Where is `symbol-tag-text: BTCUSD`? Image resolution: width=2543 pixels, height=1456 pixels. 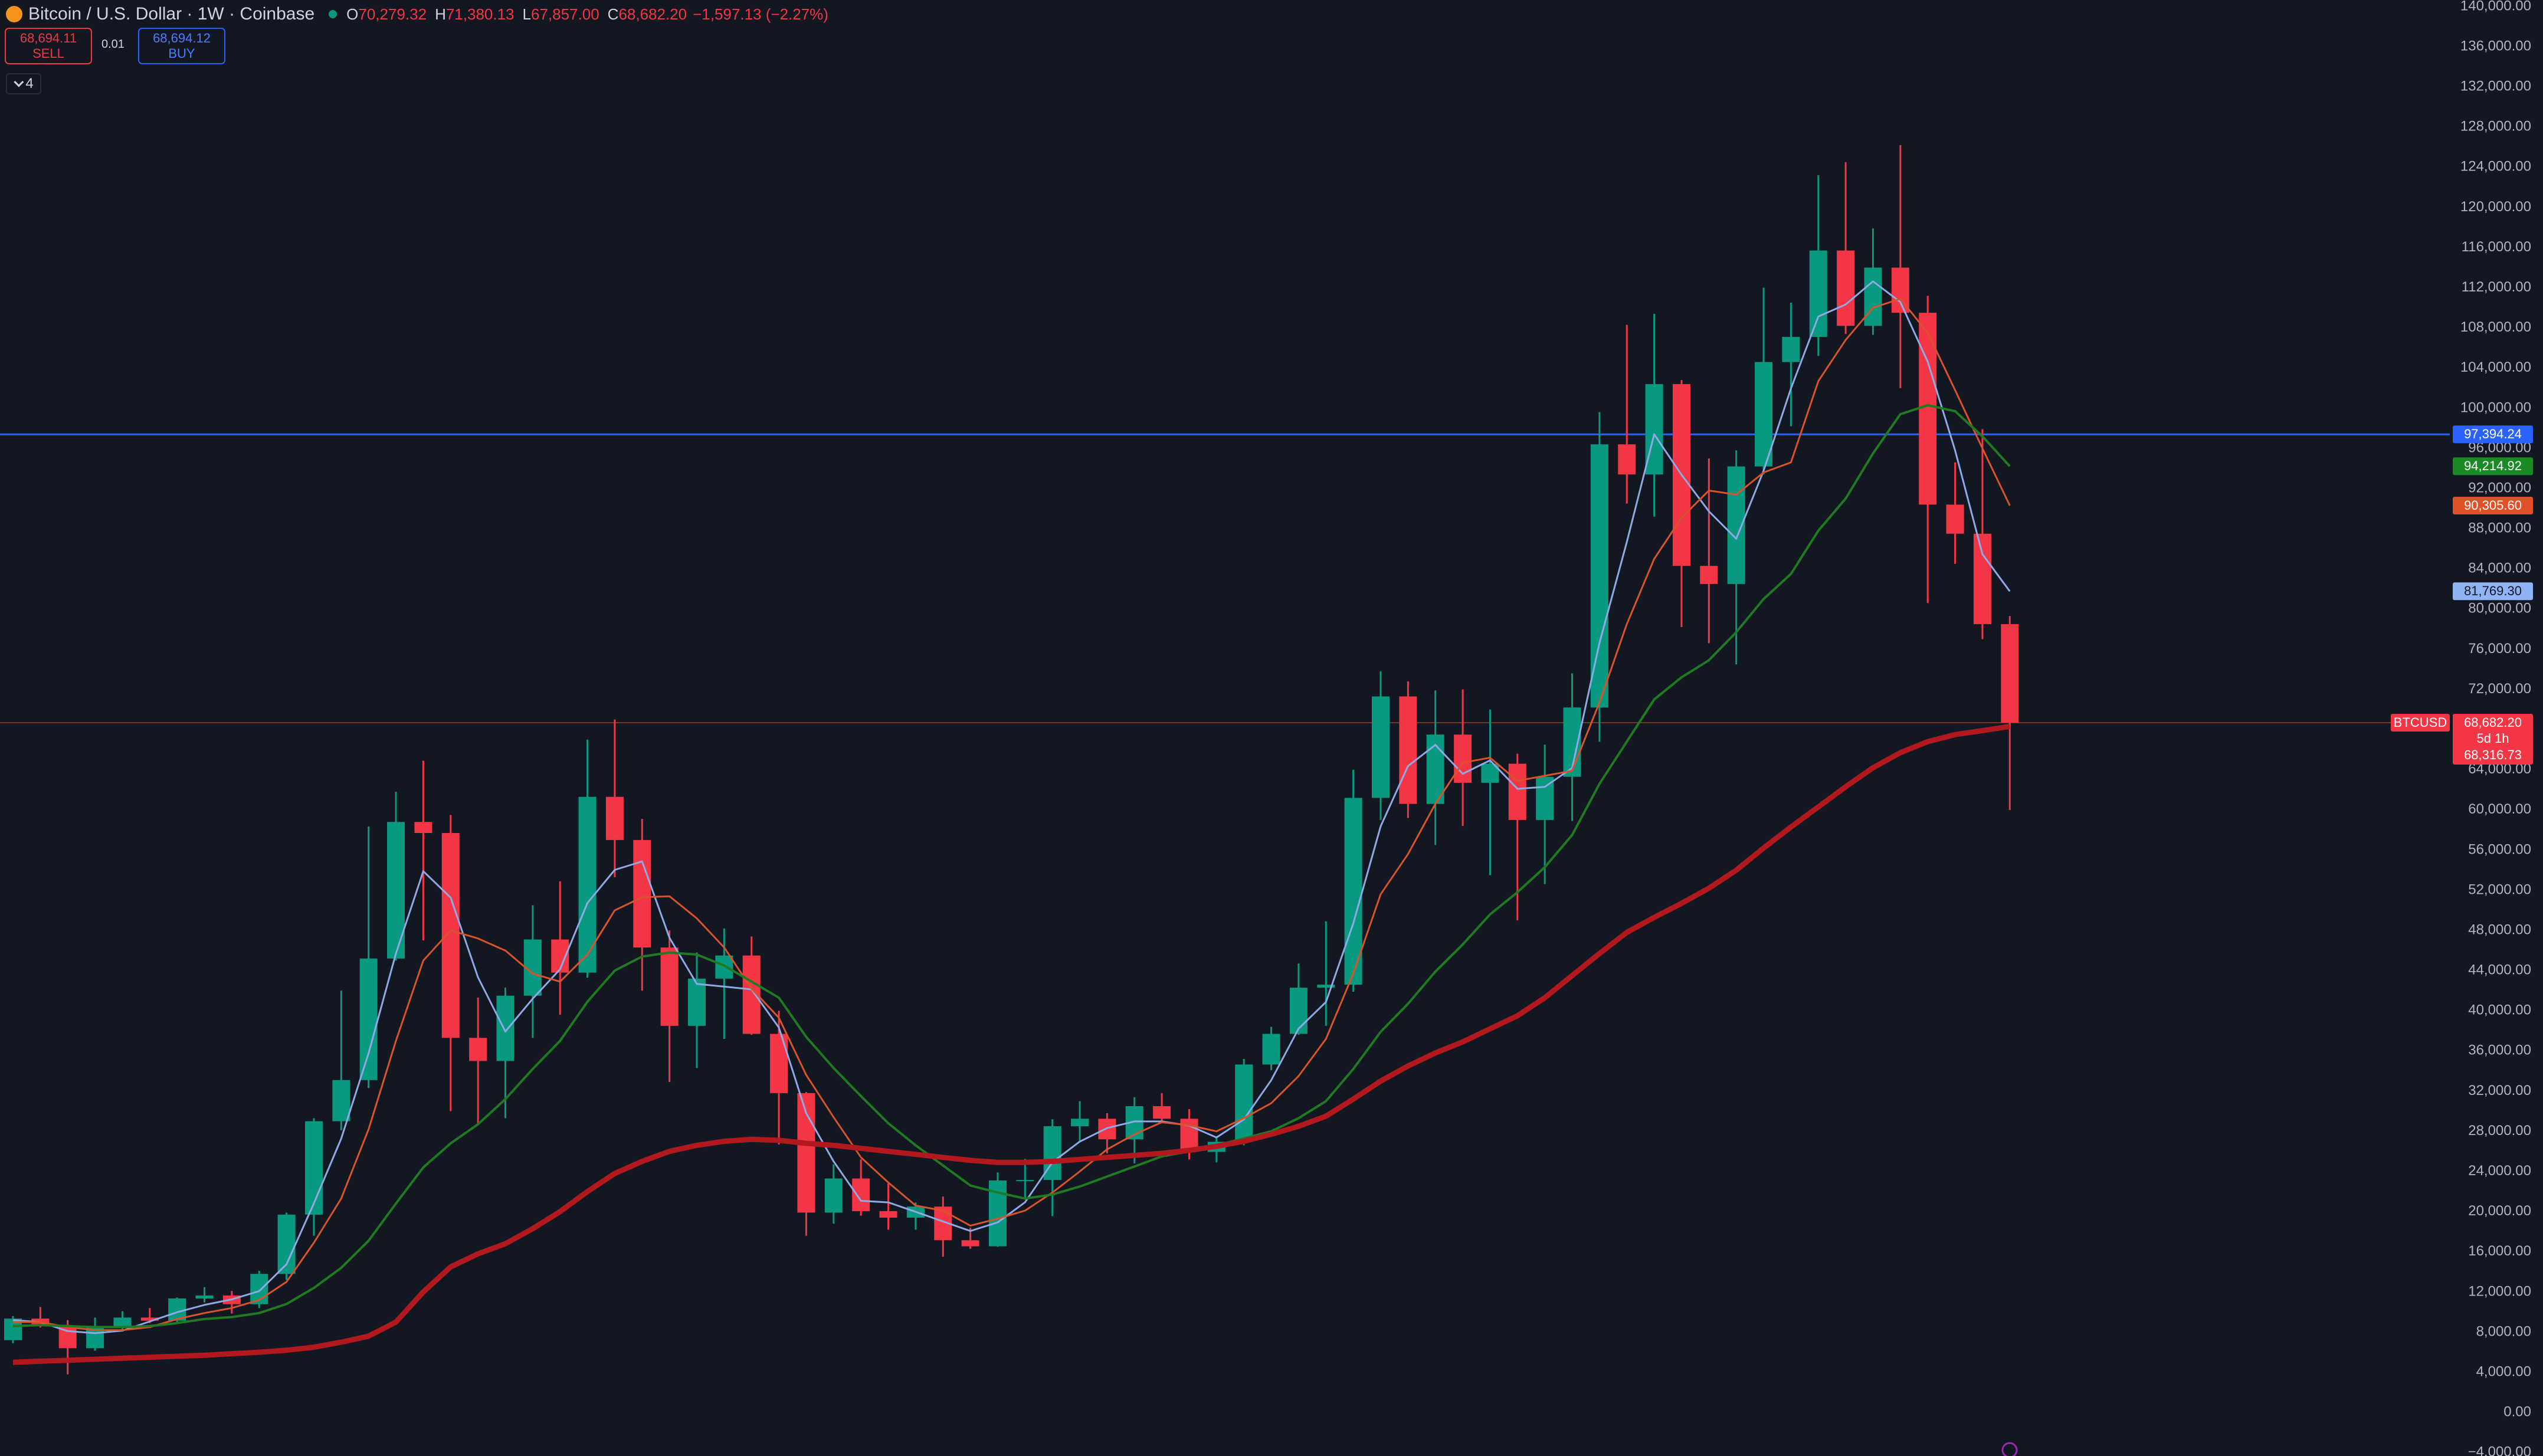 symbol-tag-text: BTCUSD is located at coordinates (2421, 722).